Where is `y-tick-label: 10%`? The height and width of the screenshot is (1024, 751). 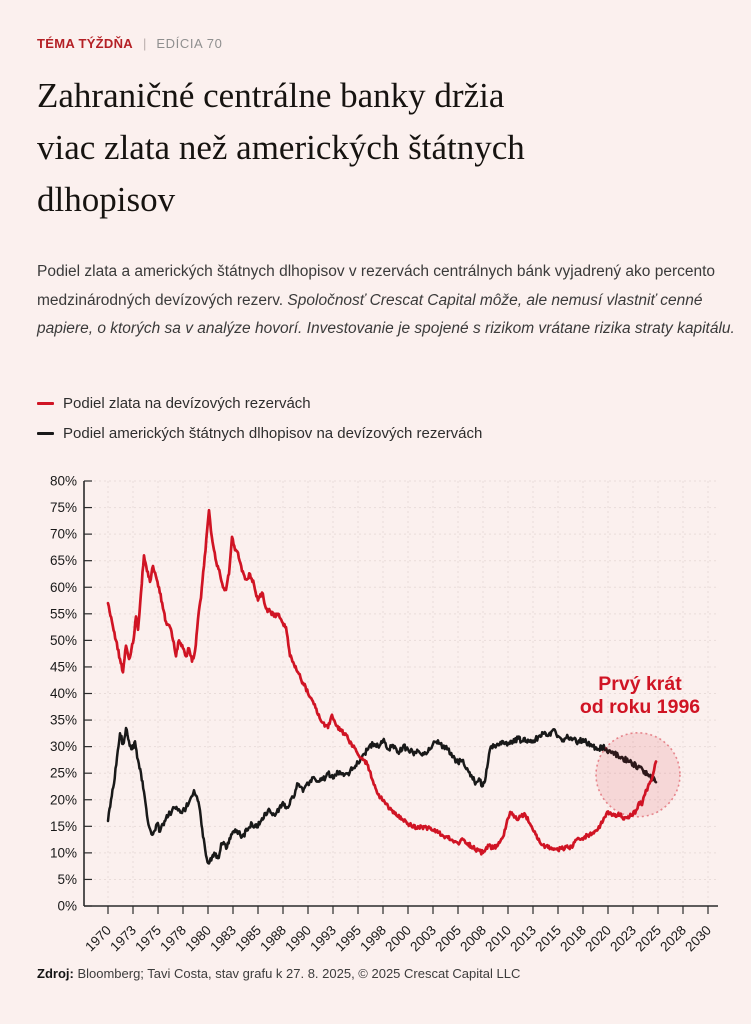 y-tick-label: 10% is located at coordinates (63, 852).